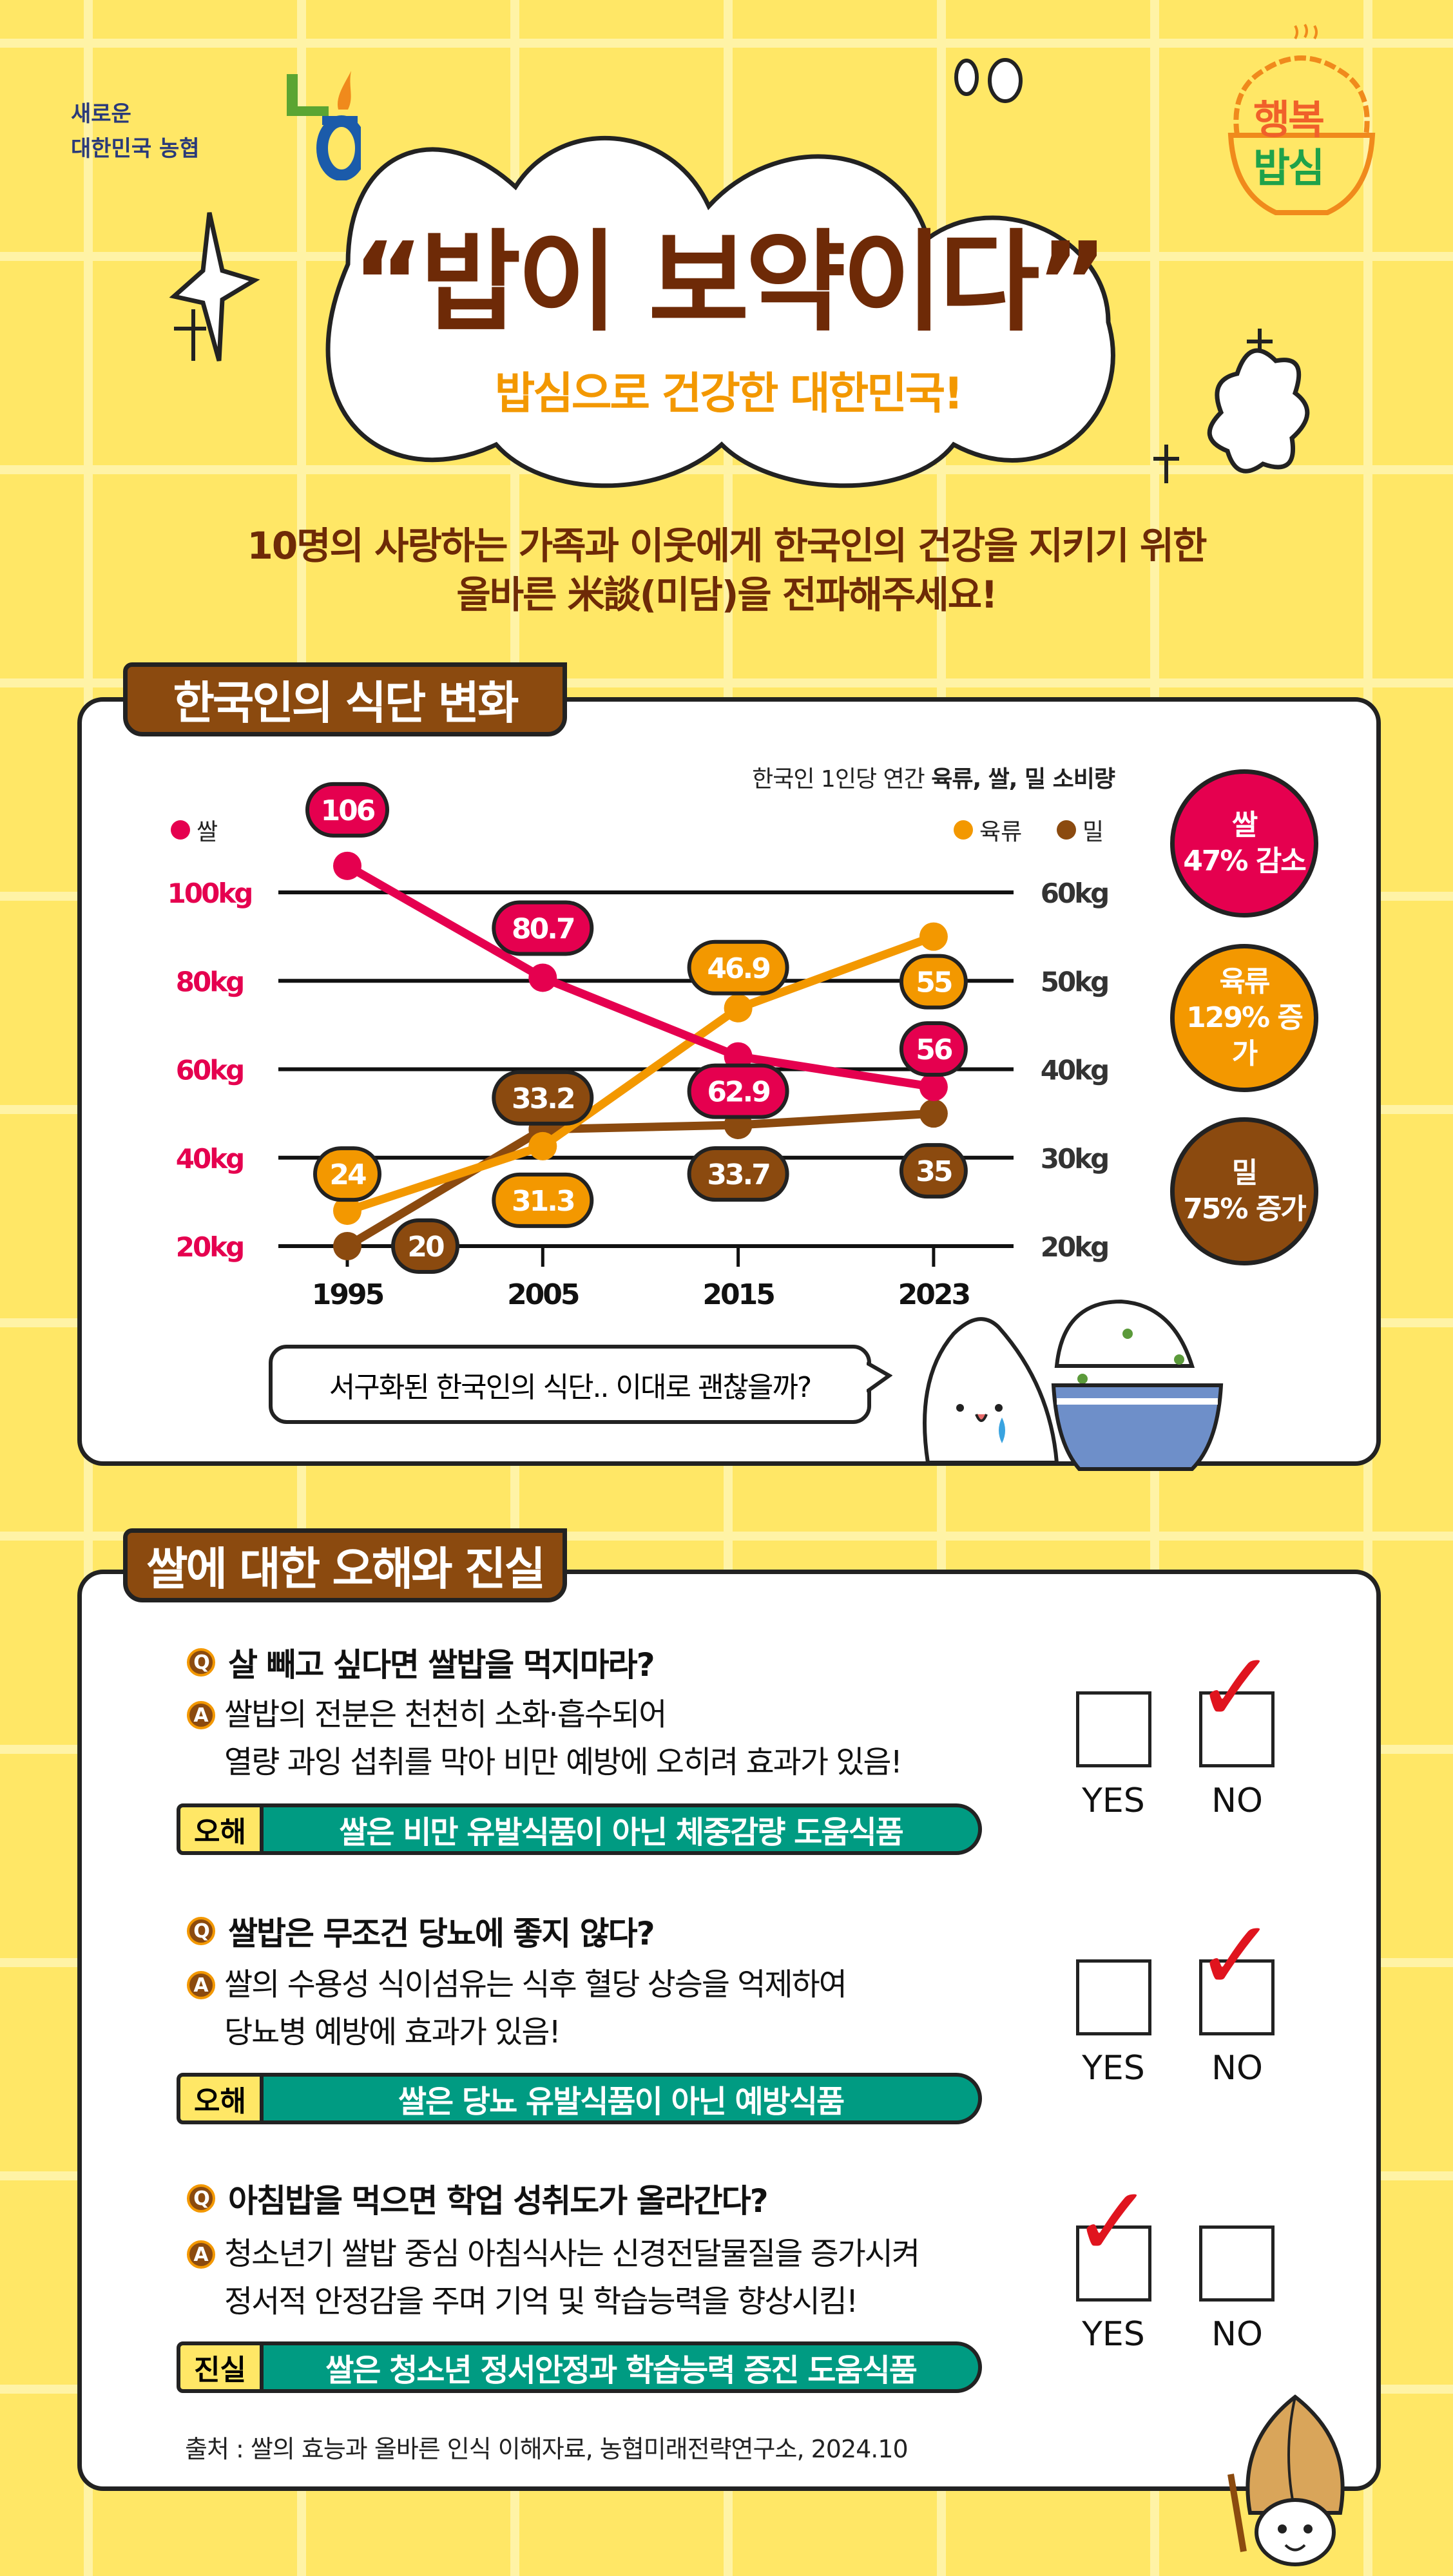  Describe the element at coordinates (1237, 1801) in the screenshot. I see `no-label-1: NO` at that location.